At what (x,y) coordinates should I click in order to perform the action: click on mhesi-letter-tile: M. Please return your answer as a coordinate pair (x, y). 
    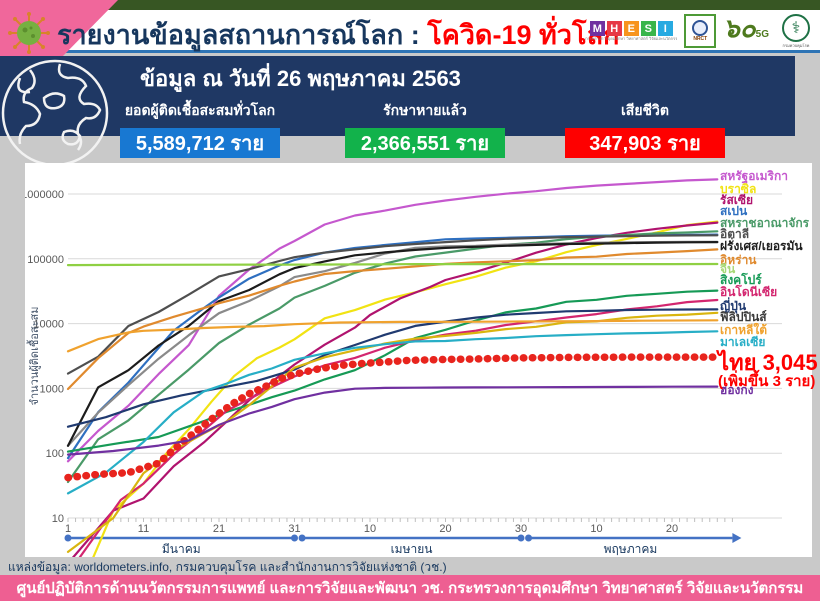
    Looking at the image, I should click on (597, 28).